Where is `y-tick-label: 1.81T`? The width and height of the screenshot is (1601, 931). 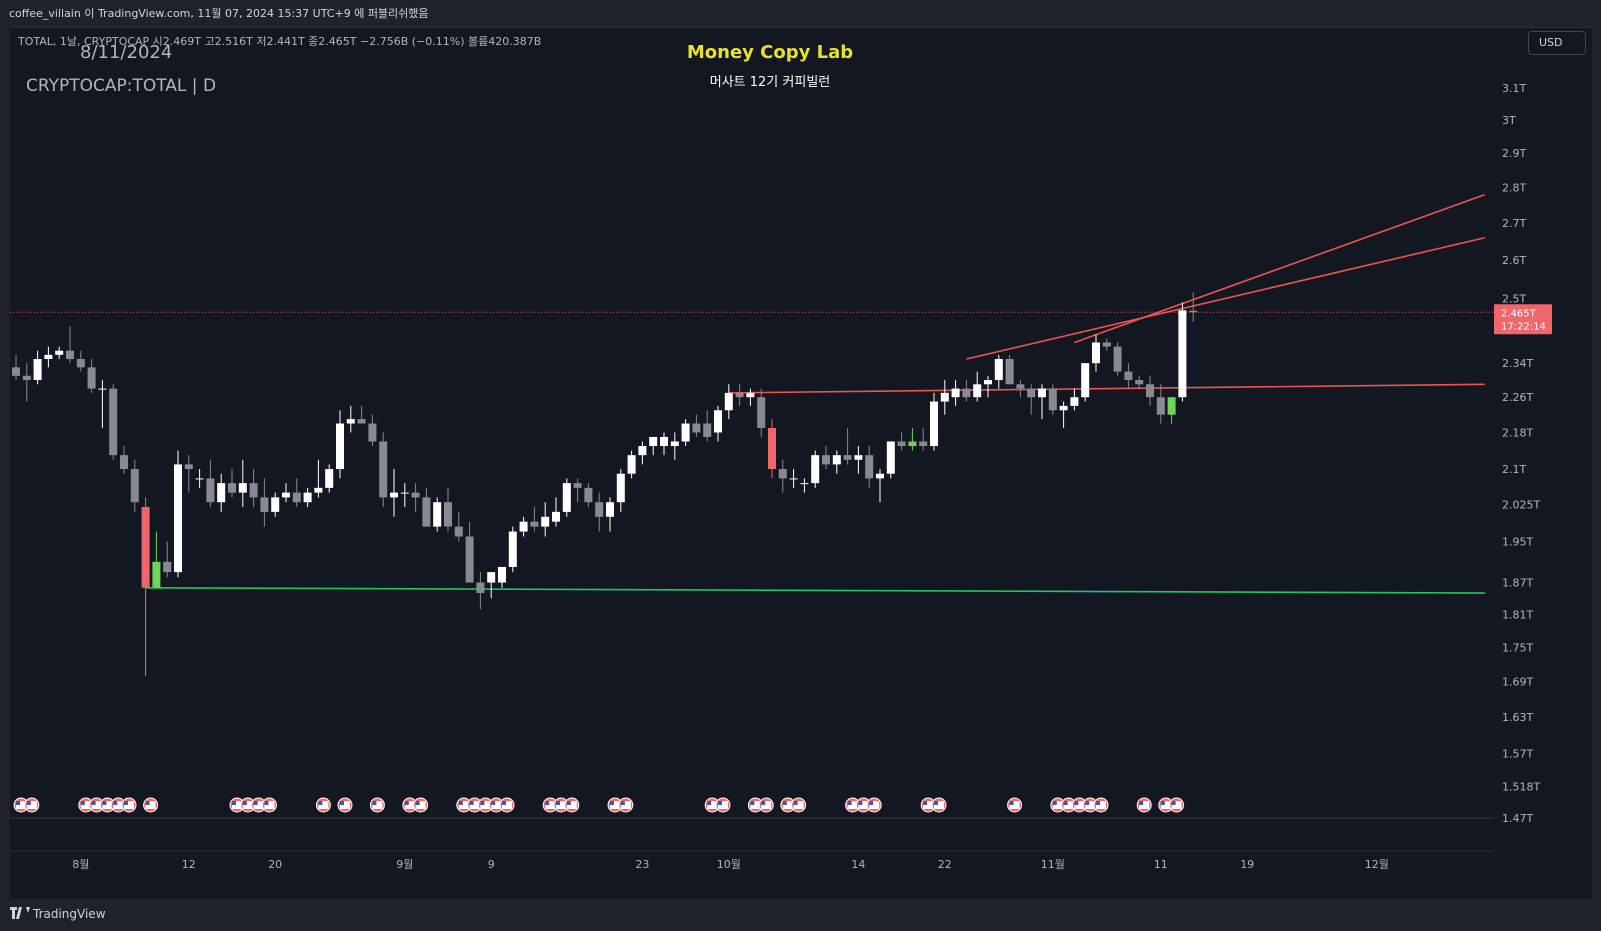
y-tick-label: 1.81T is located at coordinates (1517, 614).